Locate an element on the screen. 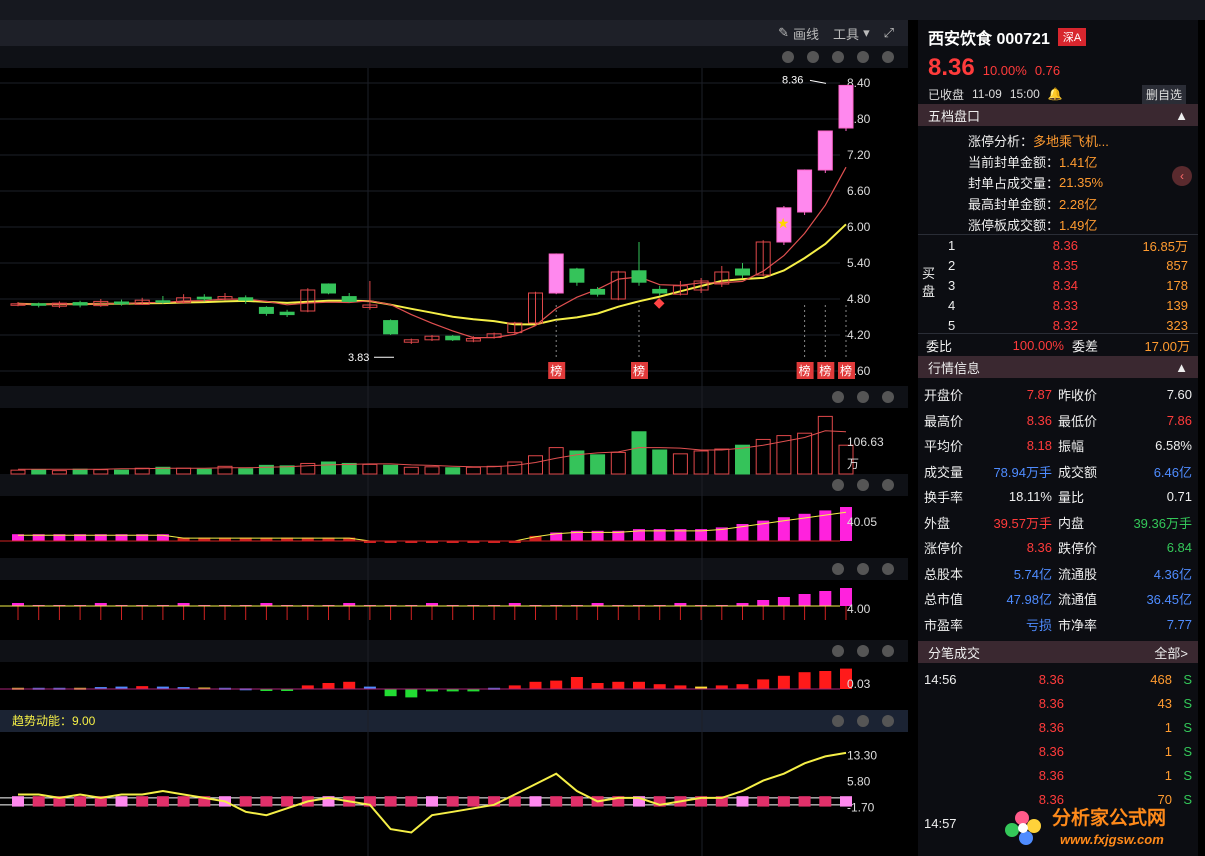 The height and width of the screenshot is (856, 1205). quote-date: 11-09 is located at coordinates (987, 94).